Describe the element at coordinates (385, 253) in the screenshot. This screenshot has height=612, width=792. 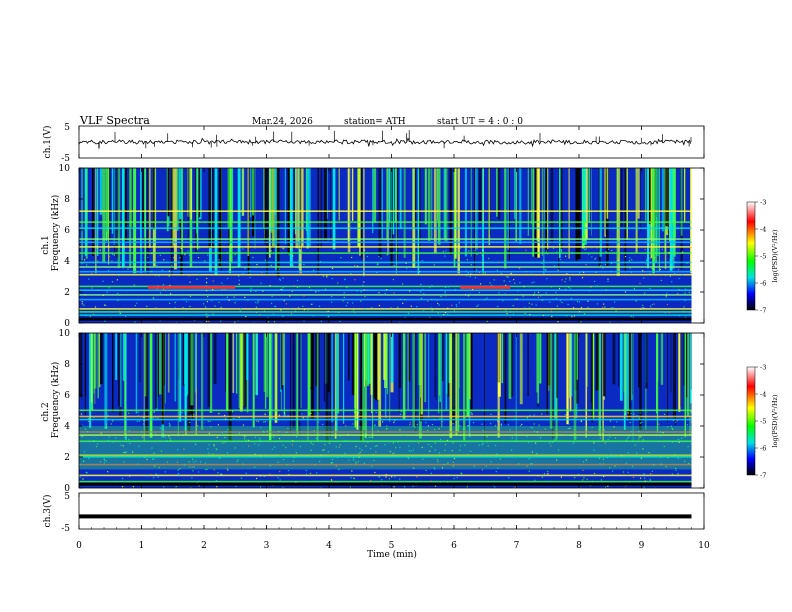
I see `spectrogram-band` at that location.